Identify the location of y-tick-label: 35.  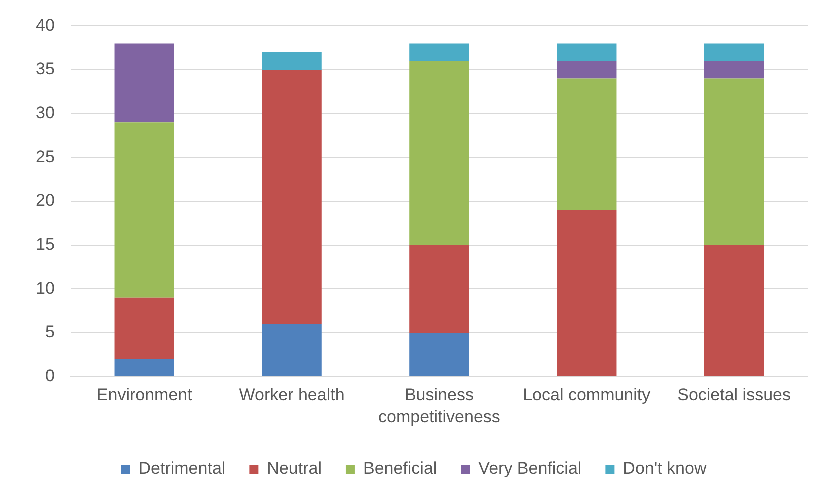
(45, 69).